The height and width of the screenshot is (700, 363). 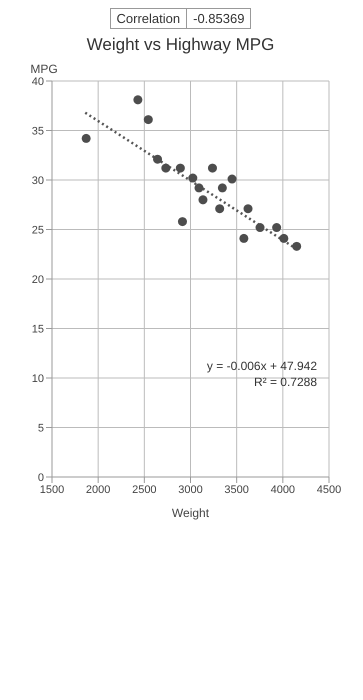 I want to click on x-tick-label: 3000, so click(x=190, y=490).